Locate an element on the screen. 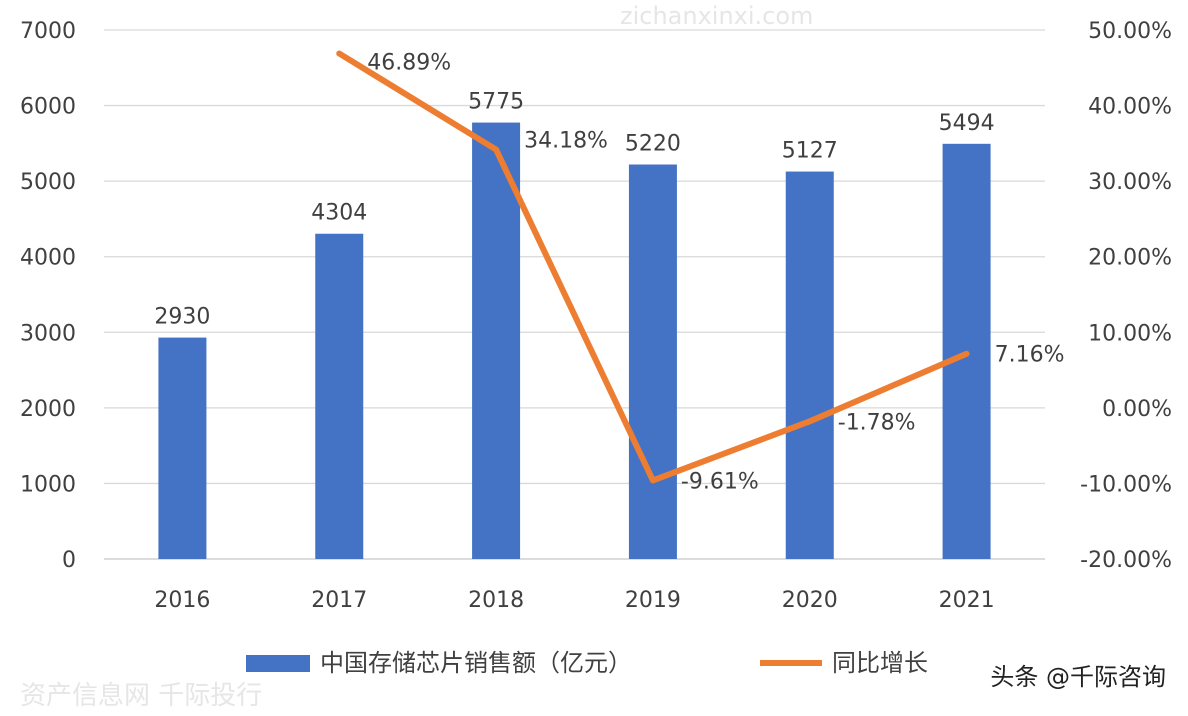  watermark: 头条 @千际咨询 is located at coordinates (1078, 674).